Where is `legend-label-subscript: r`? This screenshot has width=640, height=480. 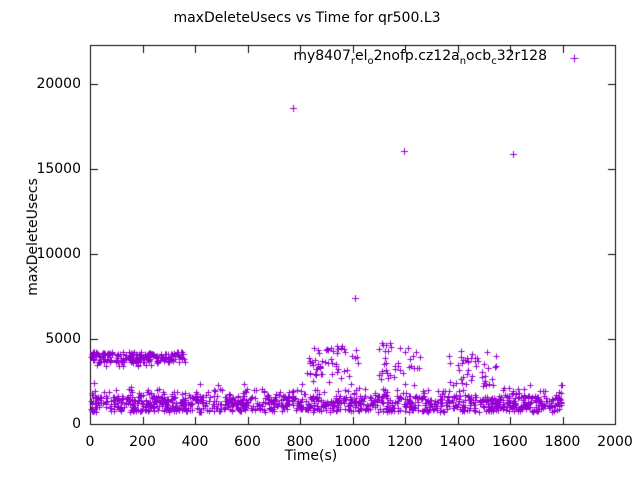 legend-label-subscript: r is located at coordinates (352, 61).